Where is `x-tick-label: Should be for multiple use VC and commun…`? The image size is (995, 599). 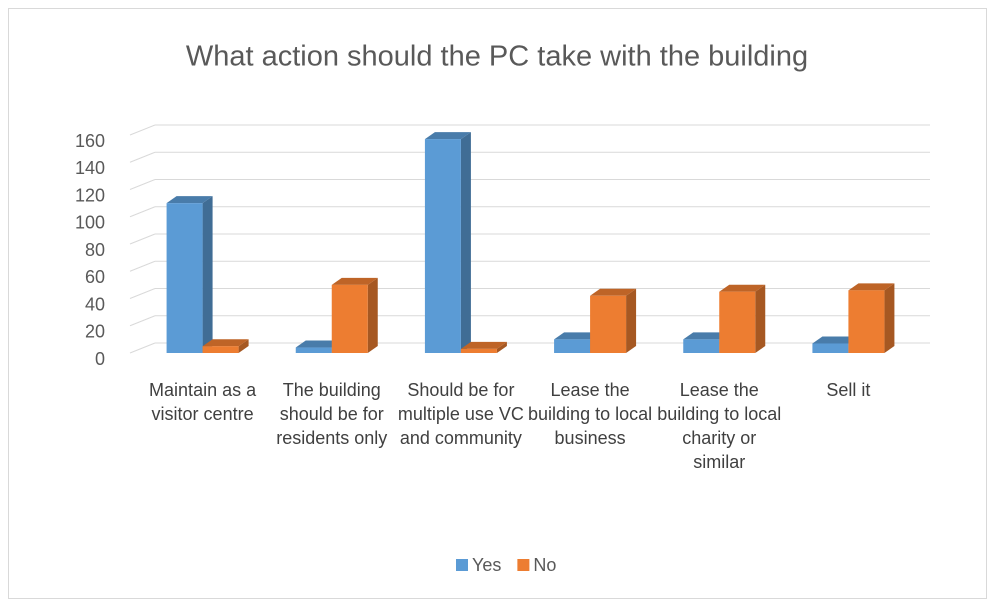 x-tick-label: Should be for multiple use VC and commun… is located at coordinates (460, 414).